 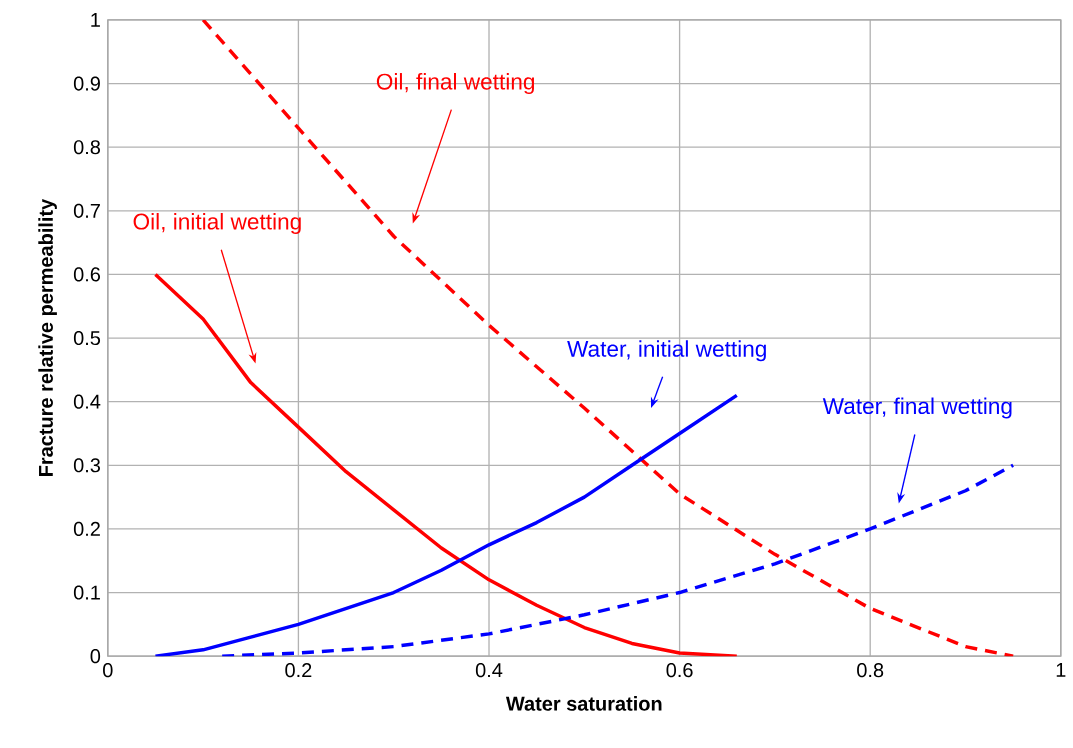 What do you see at coordinates (679, 670) in the screenshot?
I see `x-tick-label: 0.6` at bounding box center [679, 670].